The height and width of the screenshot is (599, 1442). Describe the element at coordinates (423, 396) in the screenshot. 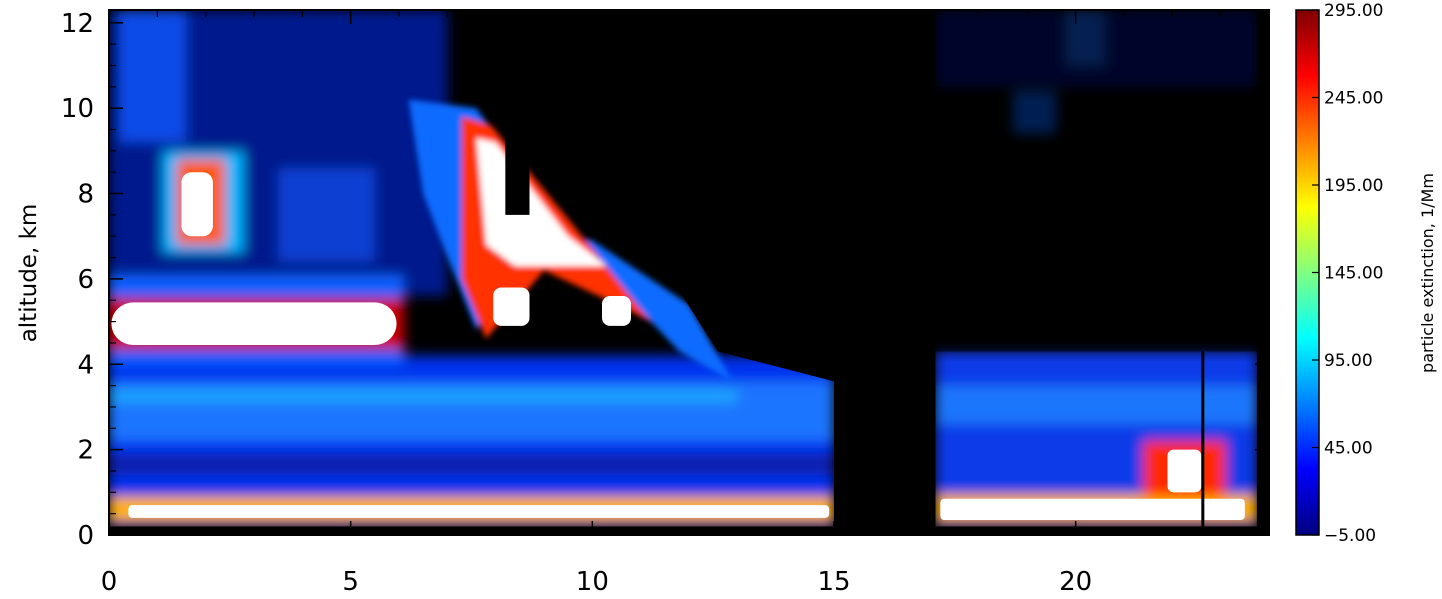

I see `aerosol-band-bright` at that location.